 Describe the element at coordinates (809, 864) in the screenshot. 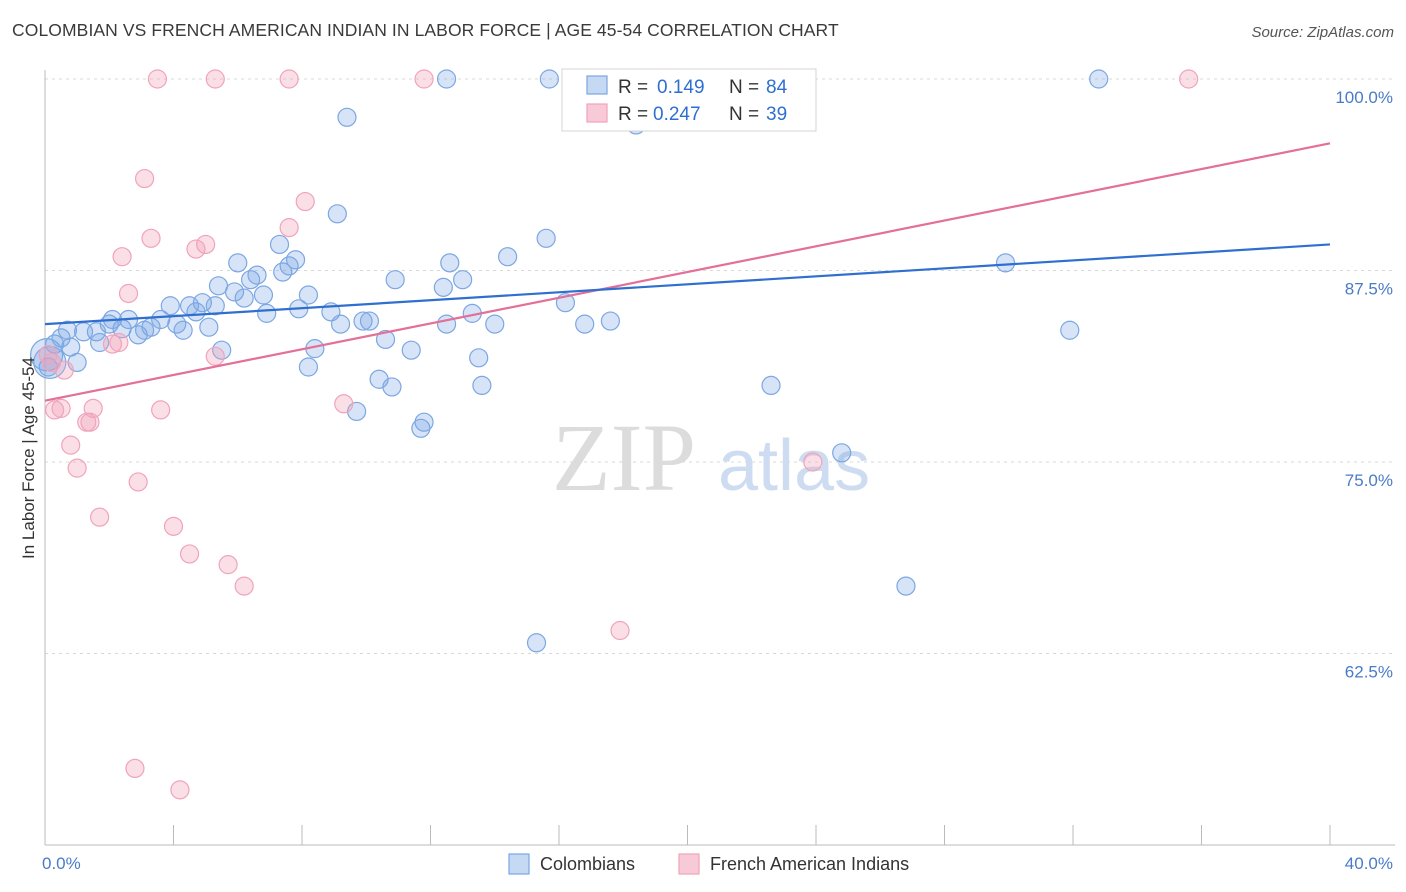

I see `bottom-legend-label-french: French American Indians` at that location.